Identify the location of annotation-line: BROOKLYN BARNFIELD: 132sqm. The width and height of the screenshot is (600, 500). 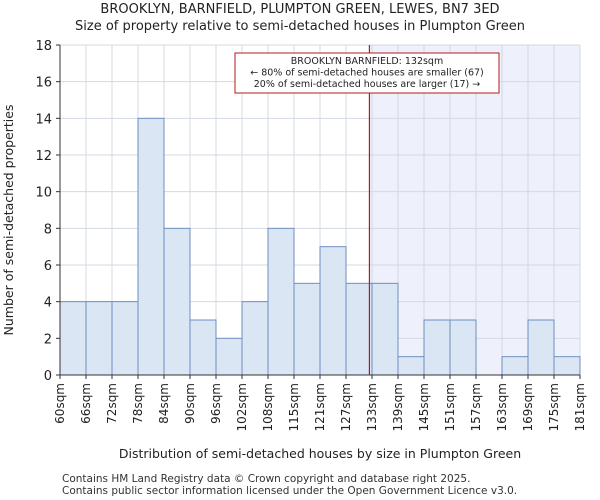
(367, 61).